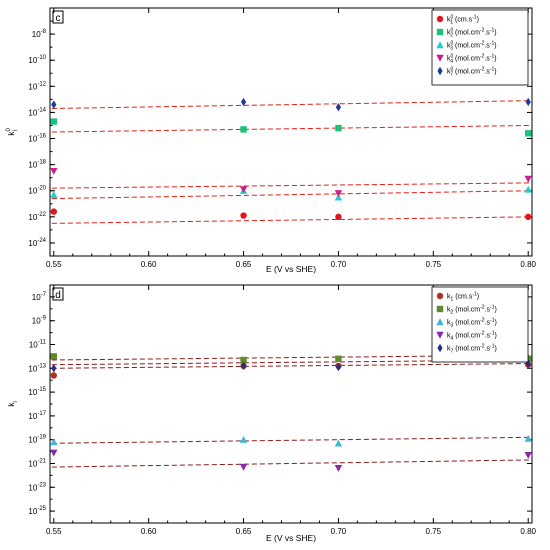  I want to click on y-tick-label: 10⁻²⁰, so click(37, 191).